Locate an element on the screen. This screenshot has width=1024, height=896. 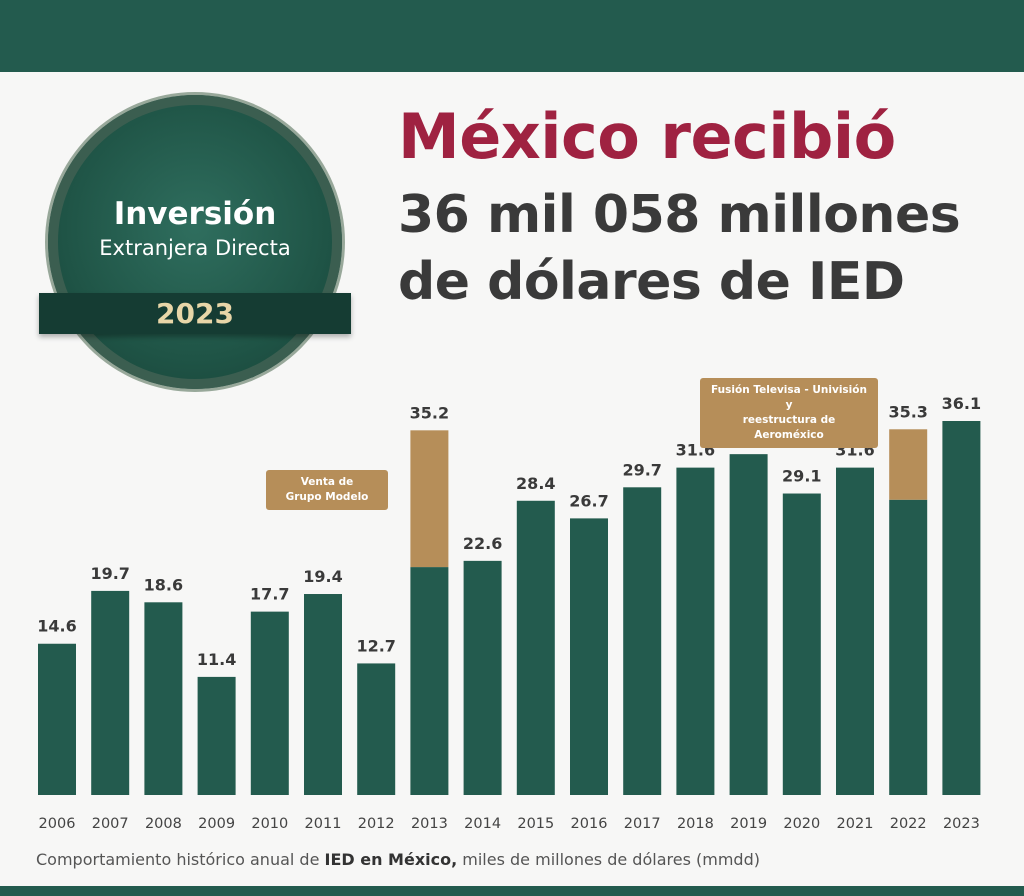
x-tick-2011: 2011 is located at coordinates (323, 824).